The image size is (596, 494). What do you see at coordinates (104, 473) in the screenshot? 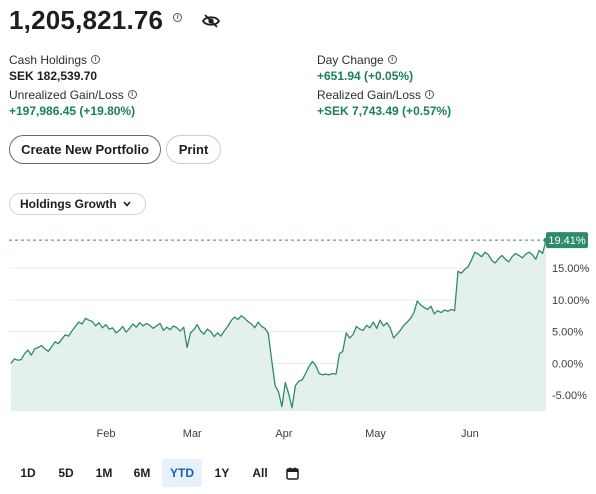
I see `tab-1m: 1M` at bounding box center [104, 473].